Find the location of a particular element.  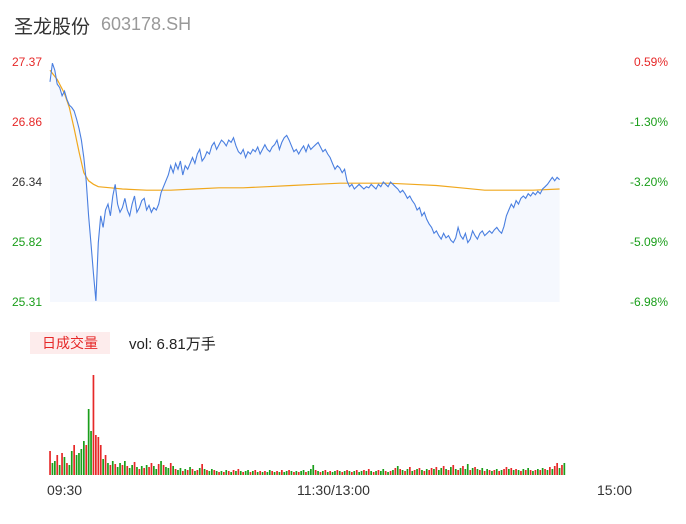

price-label-mid: 26.34 is located at coordinates (27, 182).